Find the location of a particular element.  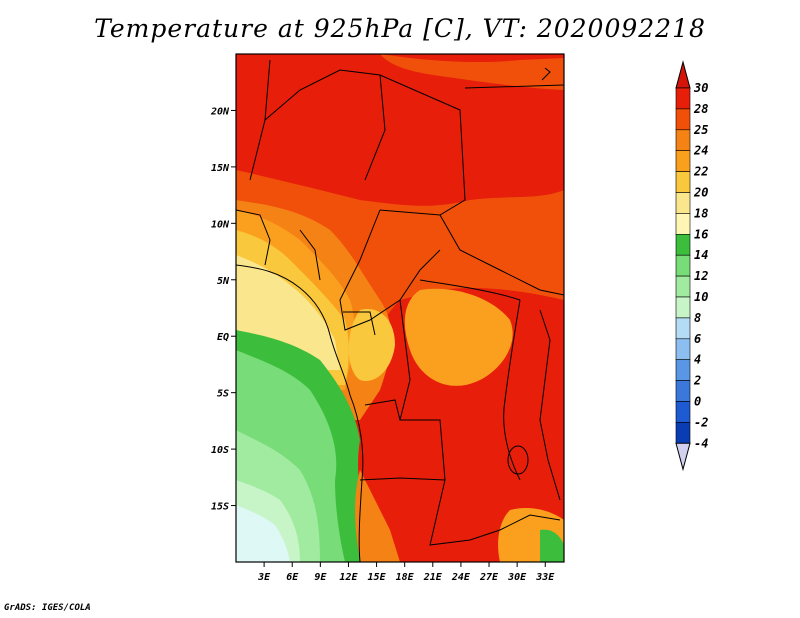

credit-text: GrADS: IGES/COLA is located at coordinates (47, 608).